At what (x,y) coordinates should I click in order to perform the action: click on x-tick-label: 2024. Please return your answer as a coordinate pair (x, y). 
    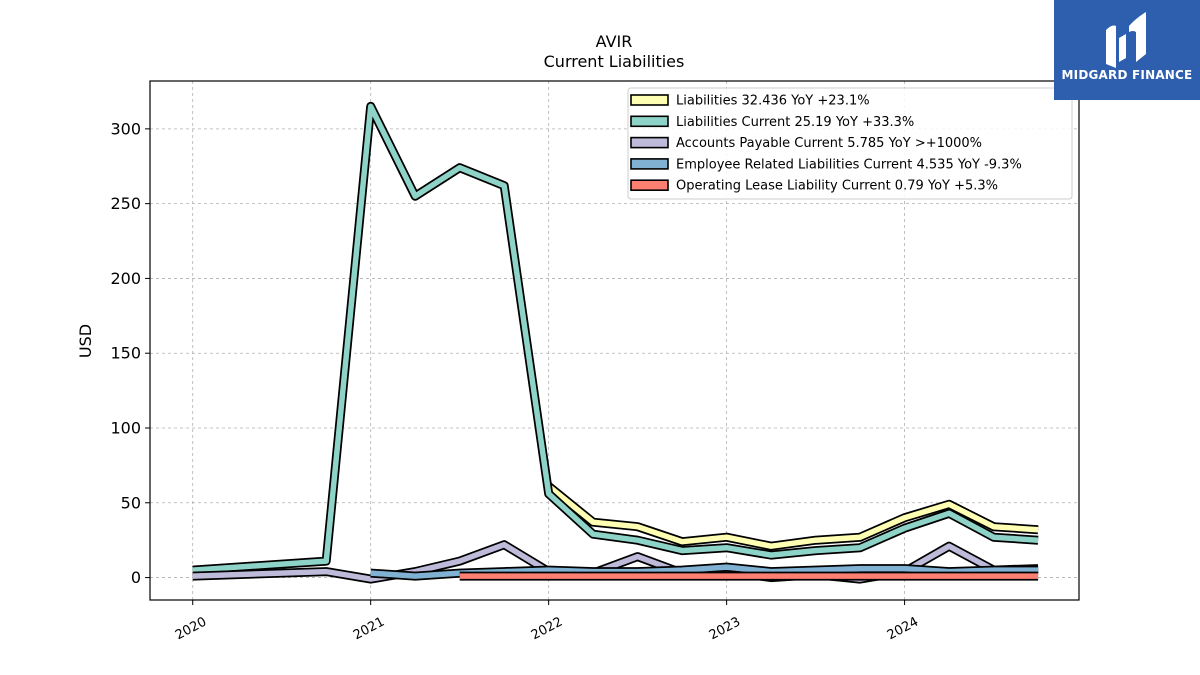
    Looking at the image, I should click on (903, 629).